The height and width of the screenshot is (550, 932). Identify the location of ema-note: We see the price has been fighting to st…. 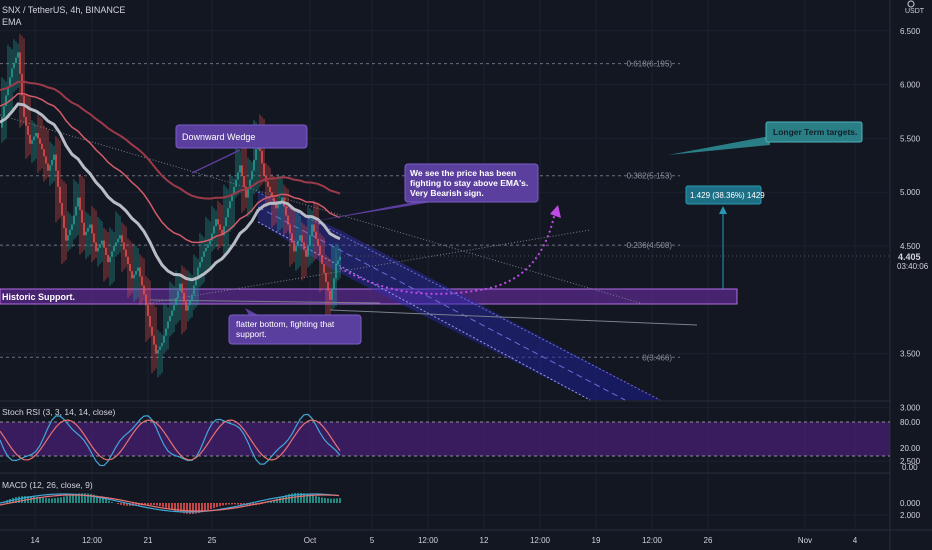
(424, 192).